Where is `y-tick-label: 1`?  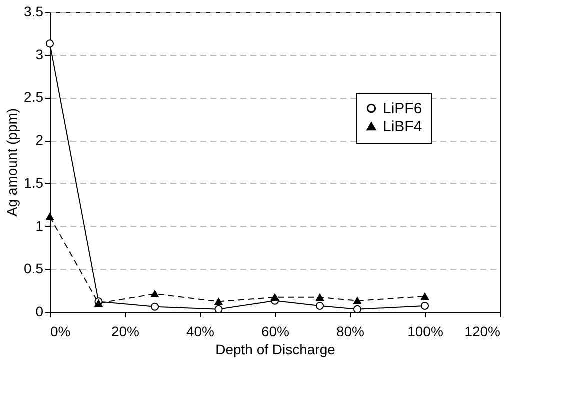 y-tick-label: 1 is located at coordinates (40, 226).